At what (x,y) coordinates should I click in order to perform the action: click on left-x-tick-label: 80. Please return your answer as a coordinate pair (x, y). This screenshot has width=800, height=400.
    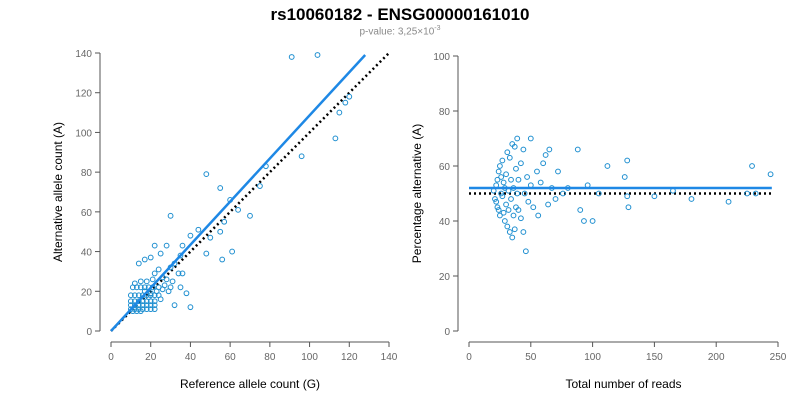
    Looking at the image, I should click on (270, 357).